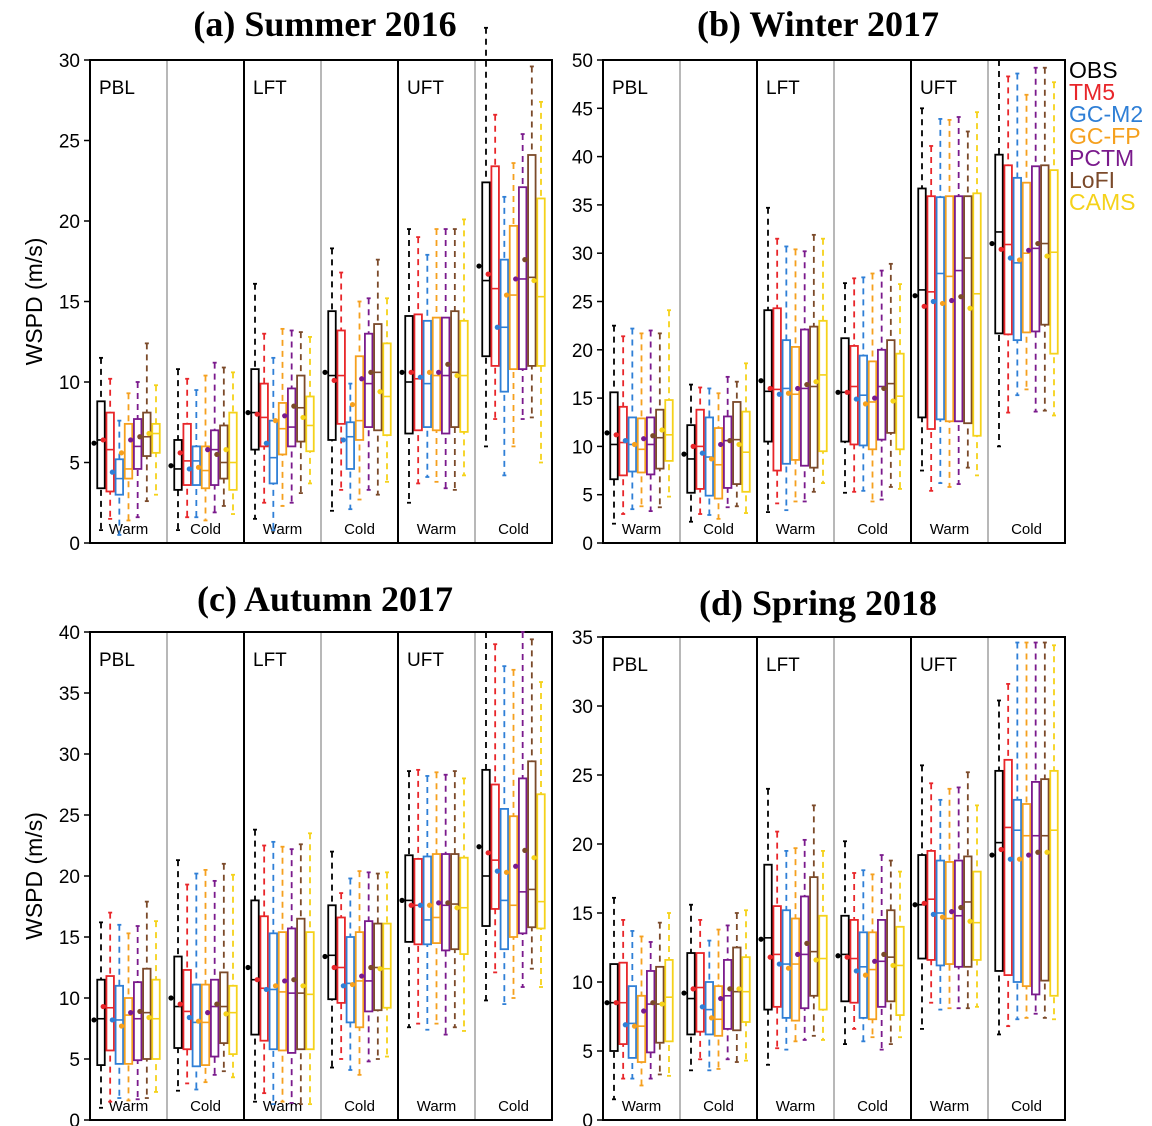 Image resolution: width=1152 pixels, height=1126 pixels. Describe the element at coordinates (69, 633) in the screenshot. I see `y-tick-label: 40` at that location.